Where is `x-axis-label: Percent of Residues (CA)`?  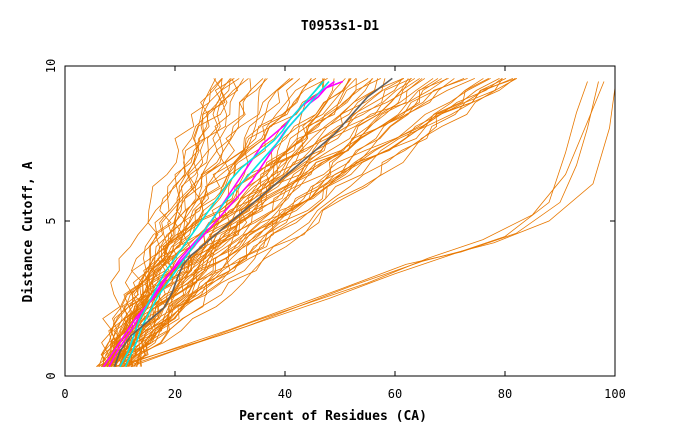 x-axis-label: Percent of Residues (CA) is located at coordinates (333, 416).